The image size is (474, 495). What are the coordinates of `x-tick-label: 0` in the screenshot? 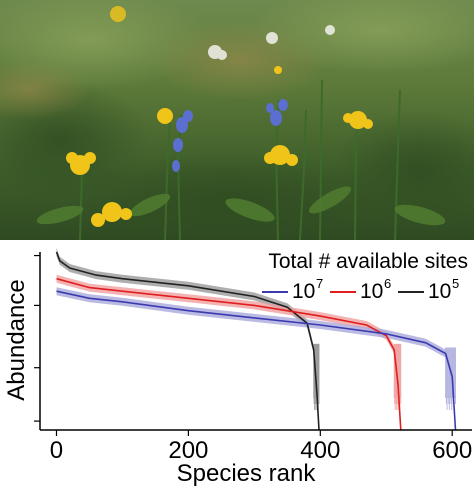 It's located at (56, 450).